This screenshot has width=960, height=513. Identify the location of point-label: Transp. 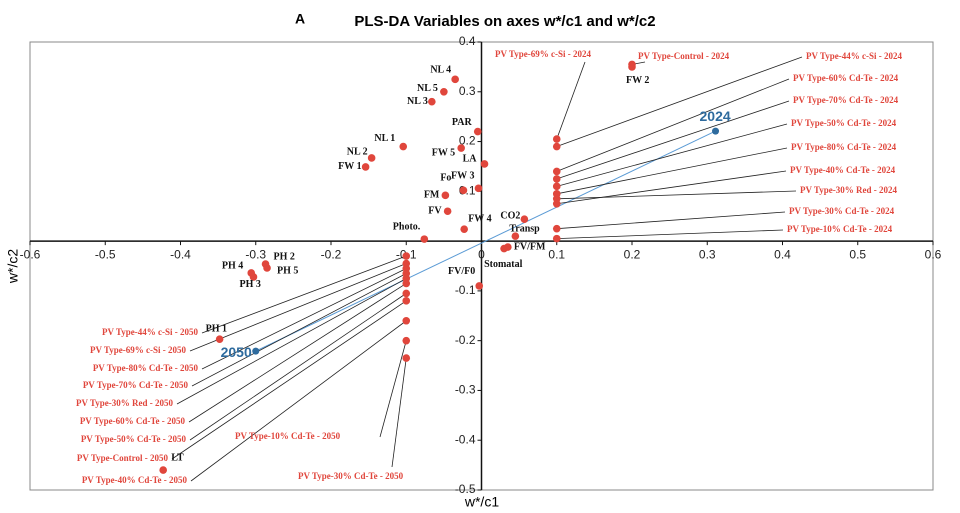
(524, 228).